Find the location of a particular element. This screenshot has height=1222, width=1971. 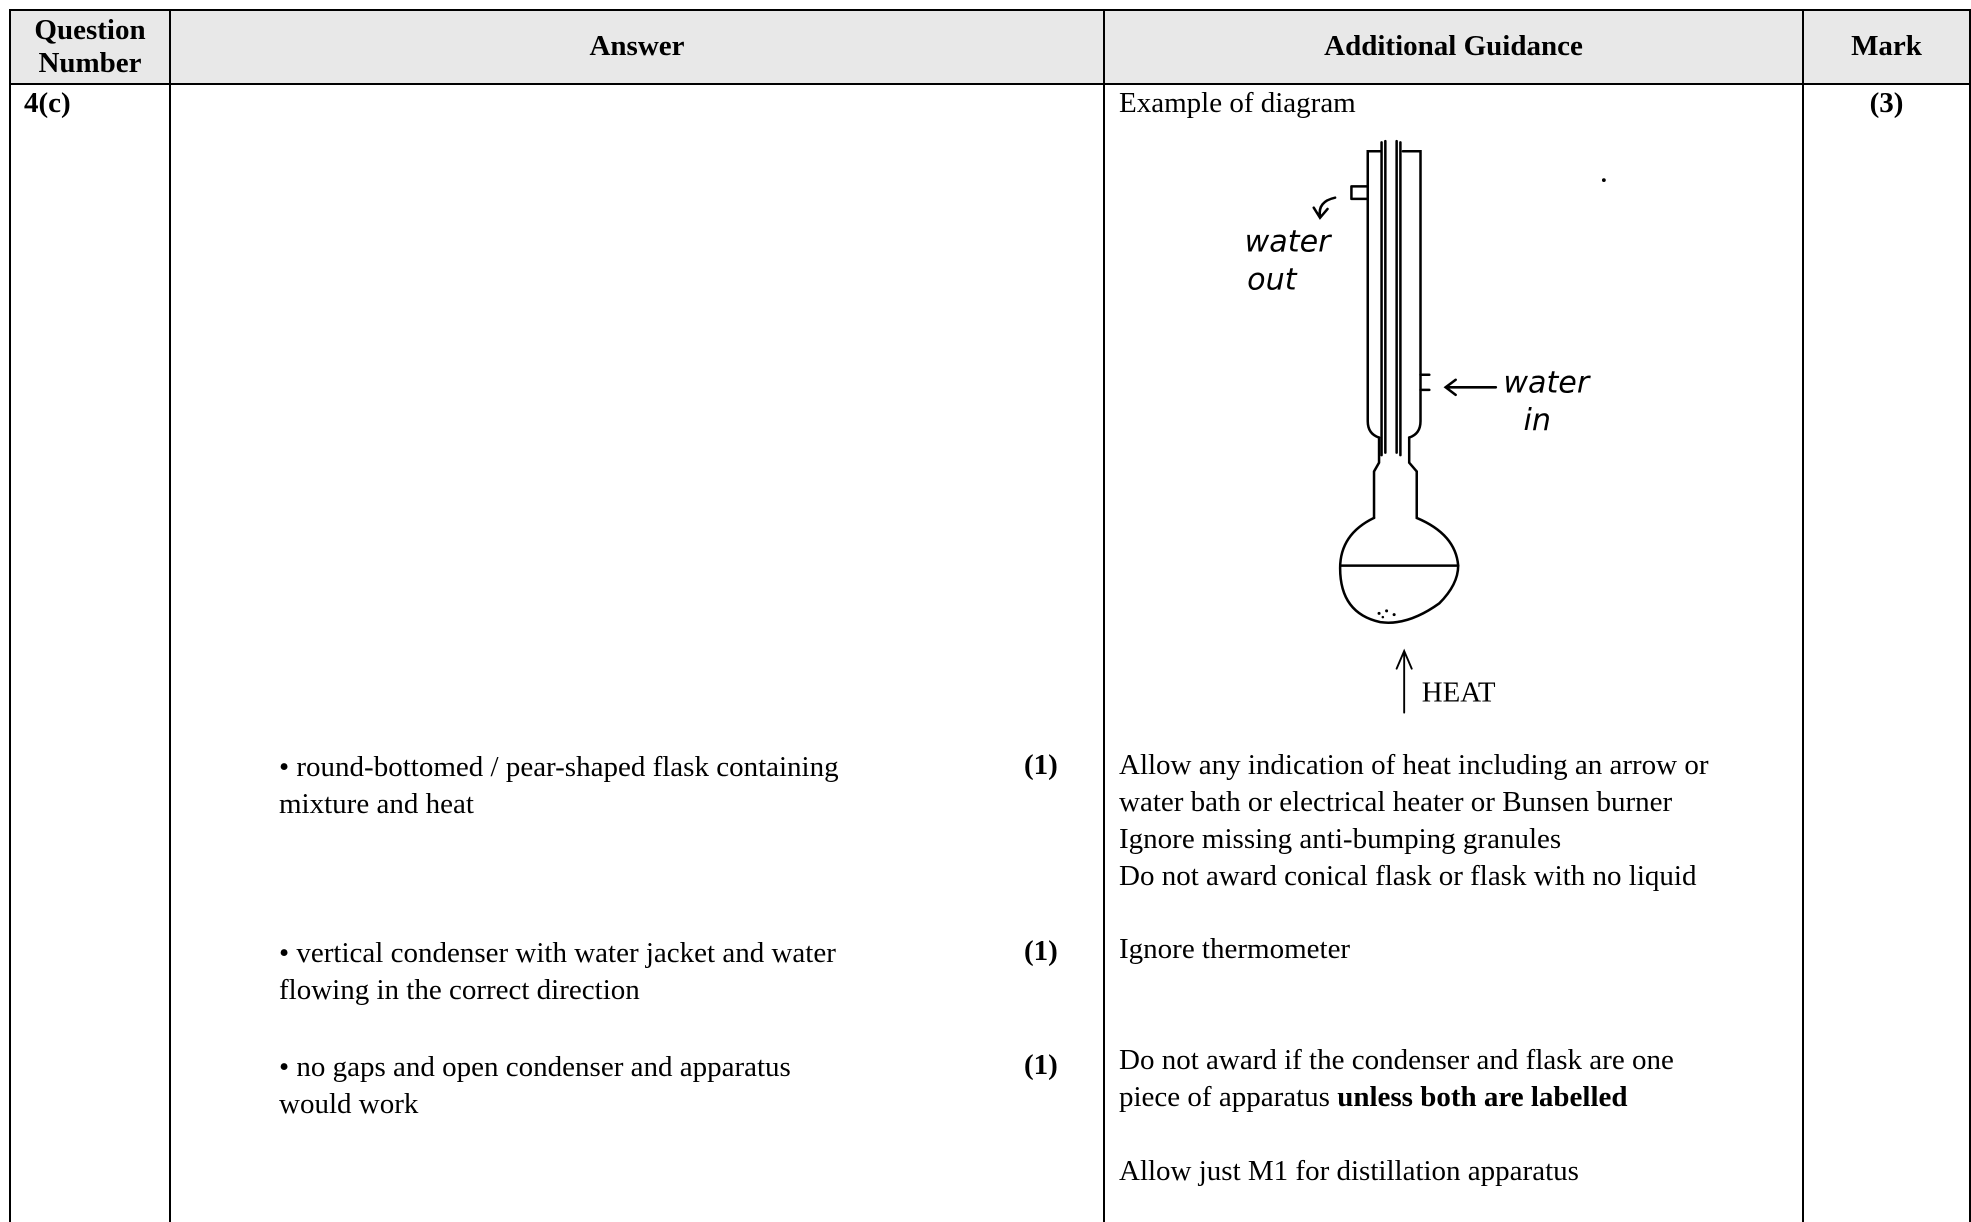

diagram-label: HEAT is located at coordinates (1459, 692).